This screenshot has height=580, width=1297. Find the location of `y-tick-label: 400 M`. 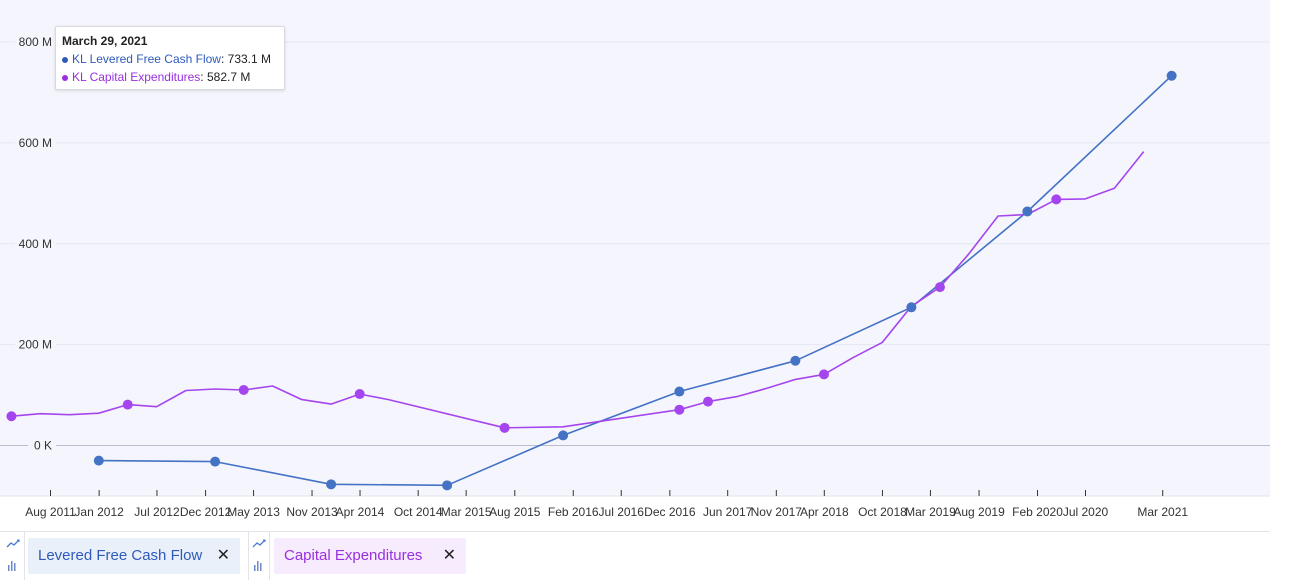

y-tick-label: 400 M is located at coordinates (35, 244).